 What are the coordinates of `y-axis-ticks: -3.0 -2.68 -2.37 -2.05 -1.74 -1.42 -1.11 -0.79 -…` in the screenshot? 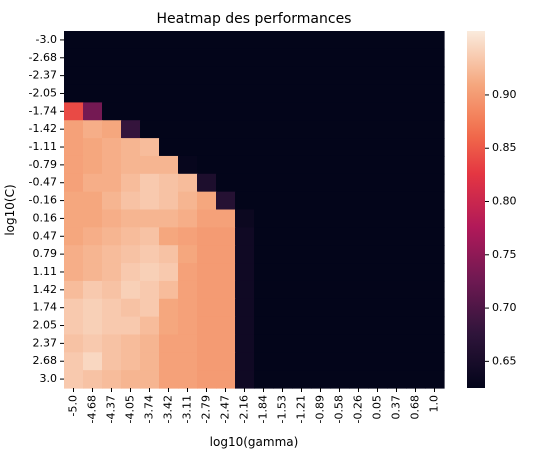 It's located at (46, 209).